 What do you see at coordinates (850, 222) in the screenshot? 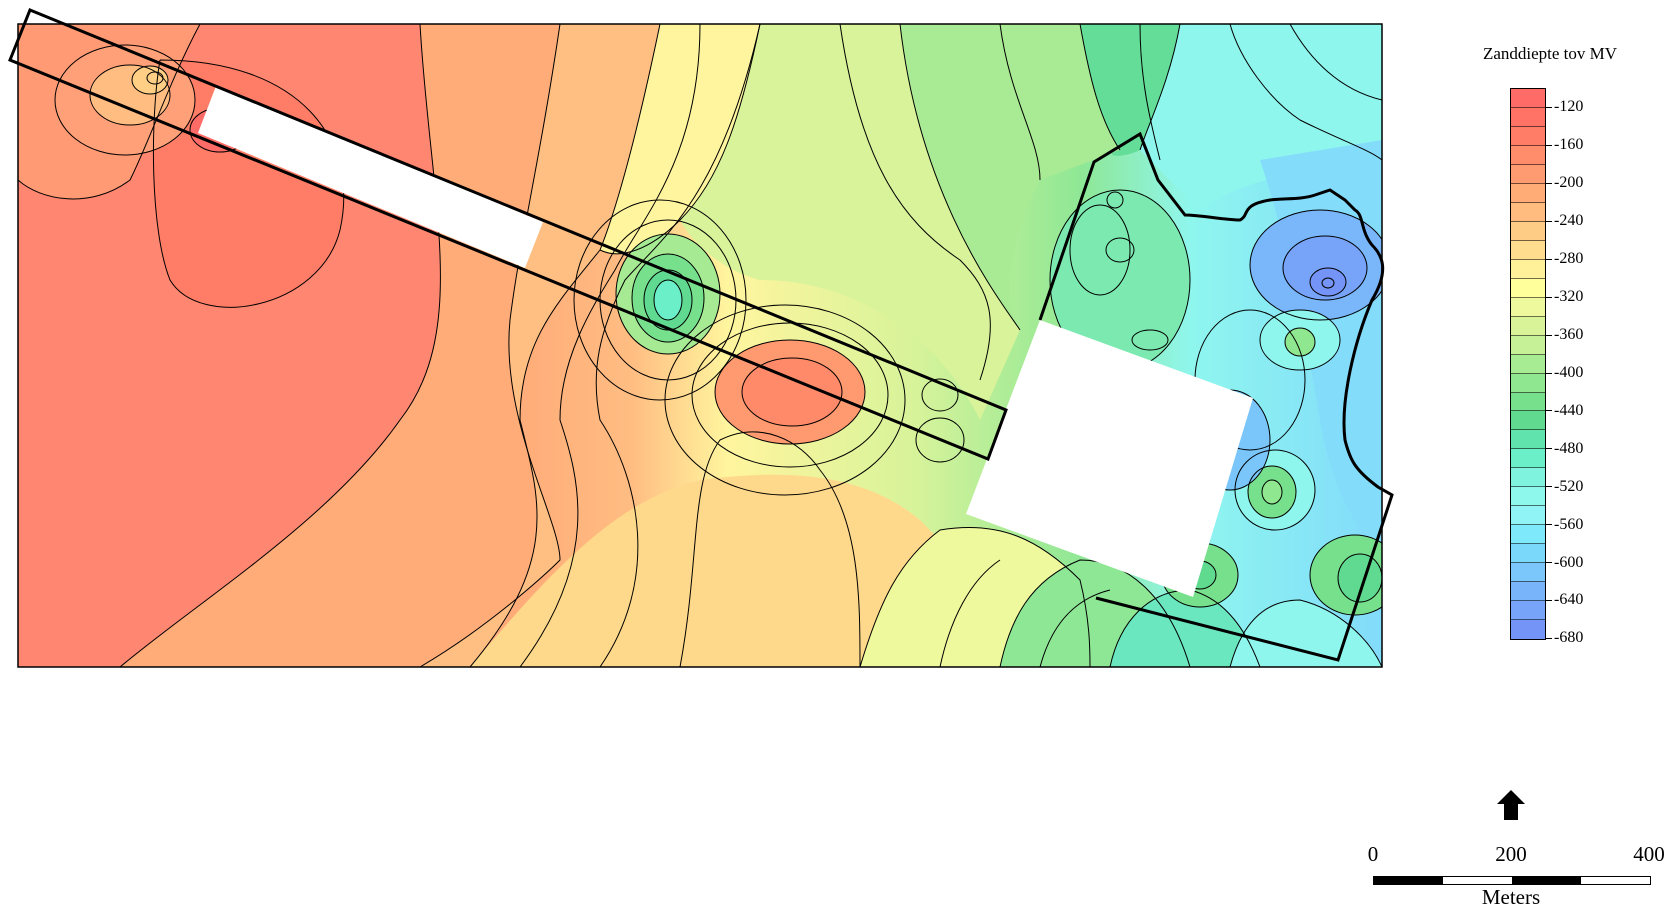
I see `band-yellow-green` at bounding box center [850, 222].